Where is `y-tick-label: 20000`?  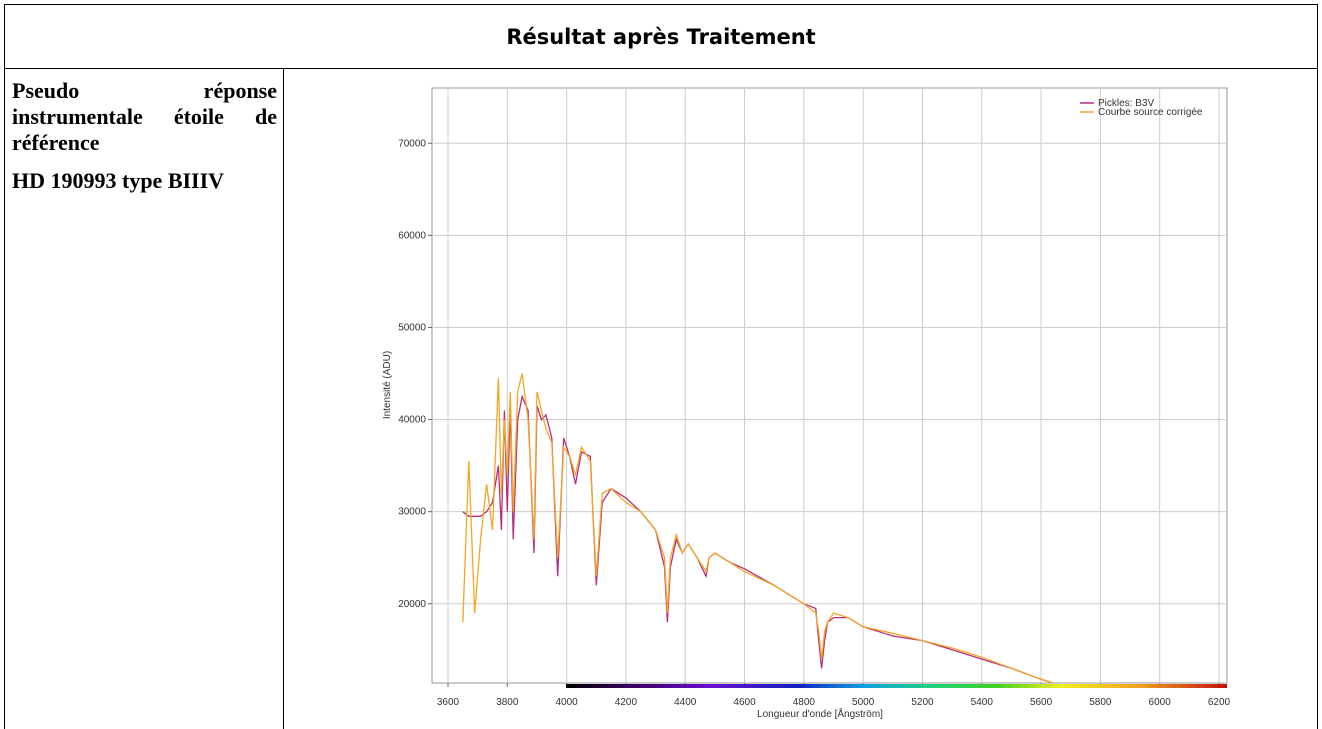 y-tick-label: 20000 is located at coordinates (412, 604).